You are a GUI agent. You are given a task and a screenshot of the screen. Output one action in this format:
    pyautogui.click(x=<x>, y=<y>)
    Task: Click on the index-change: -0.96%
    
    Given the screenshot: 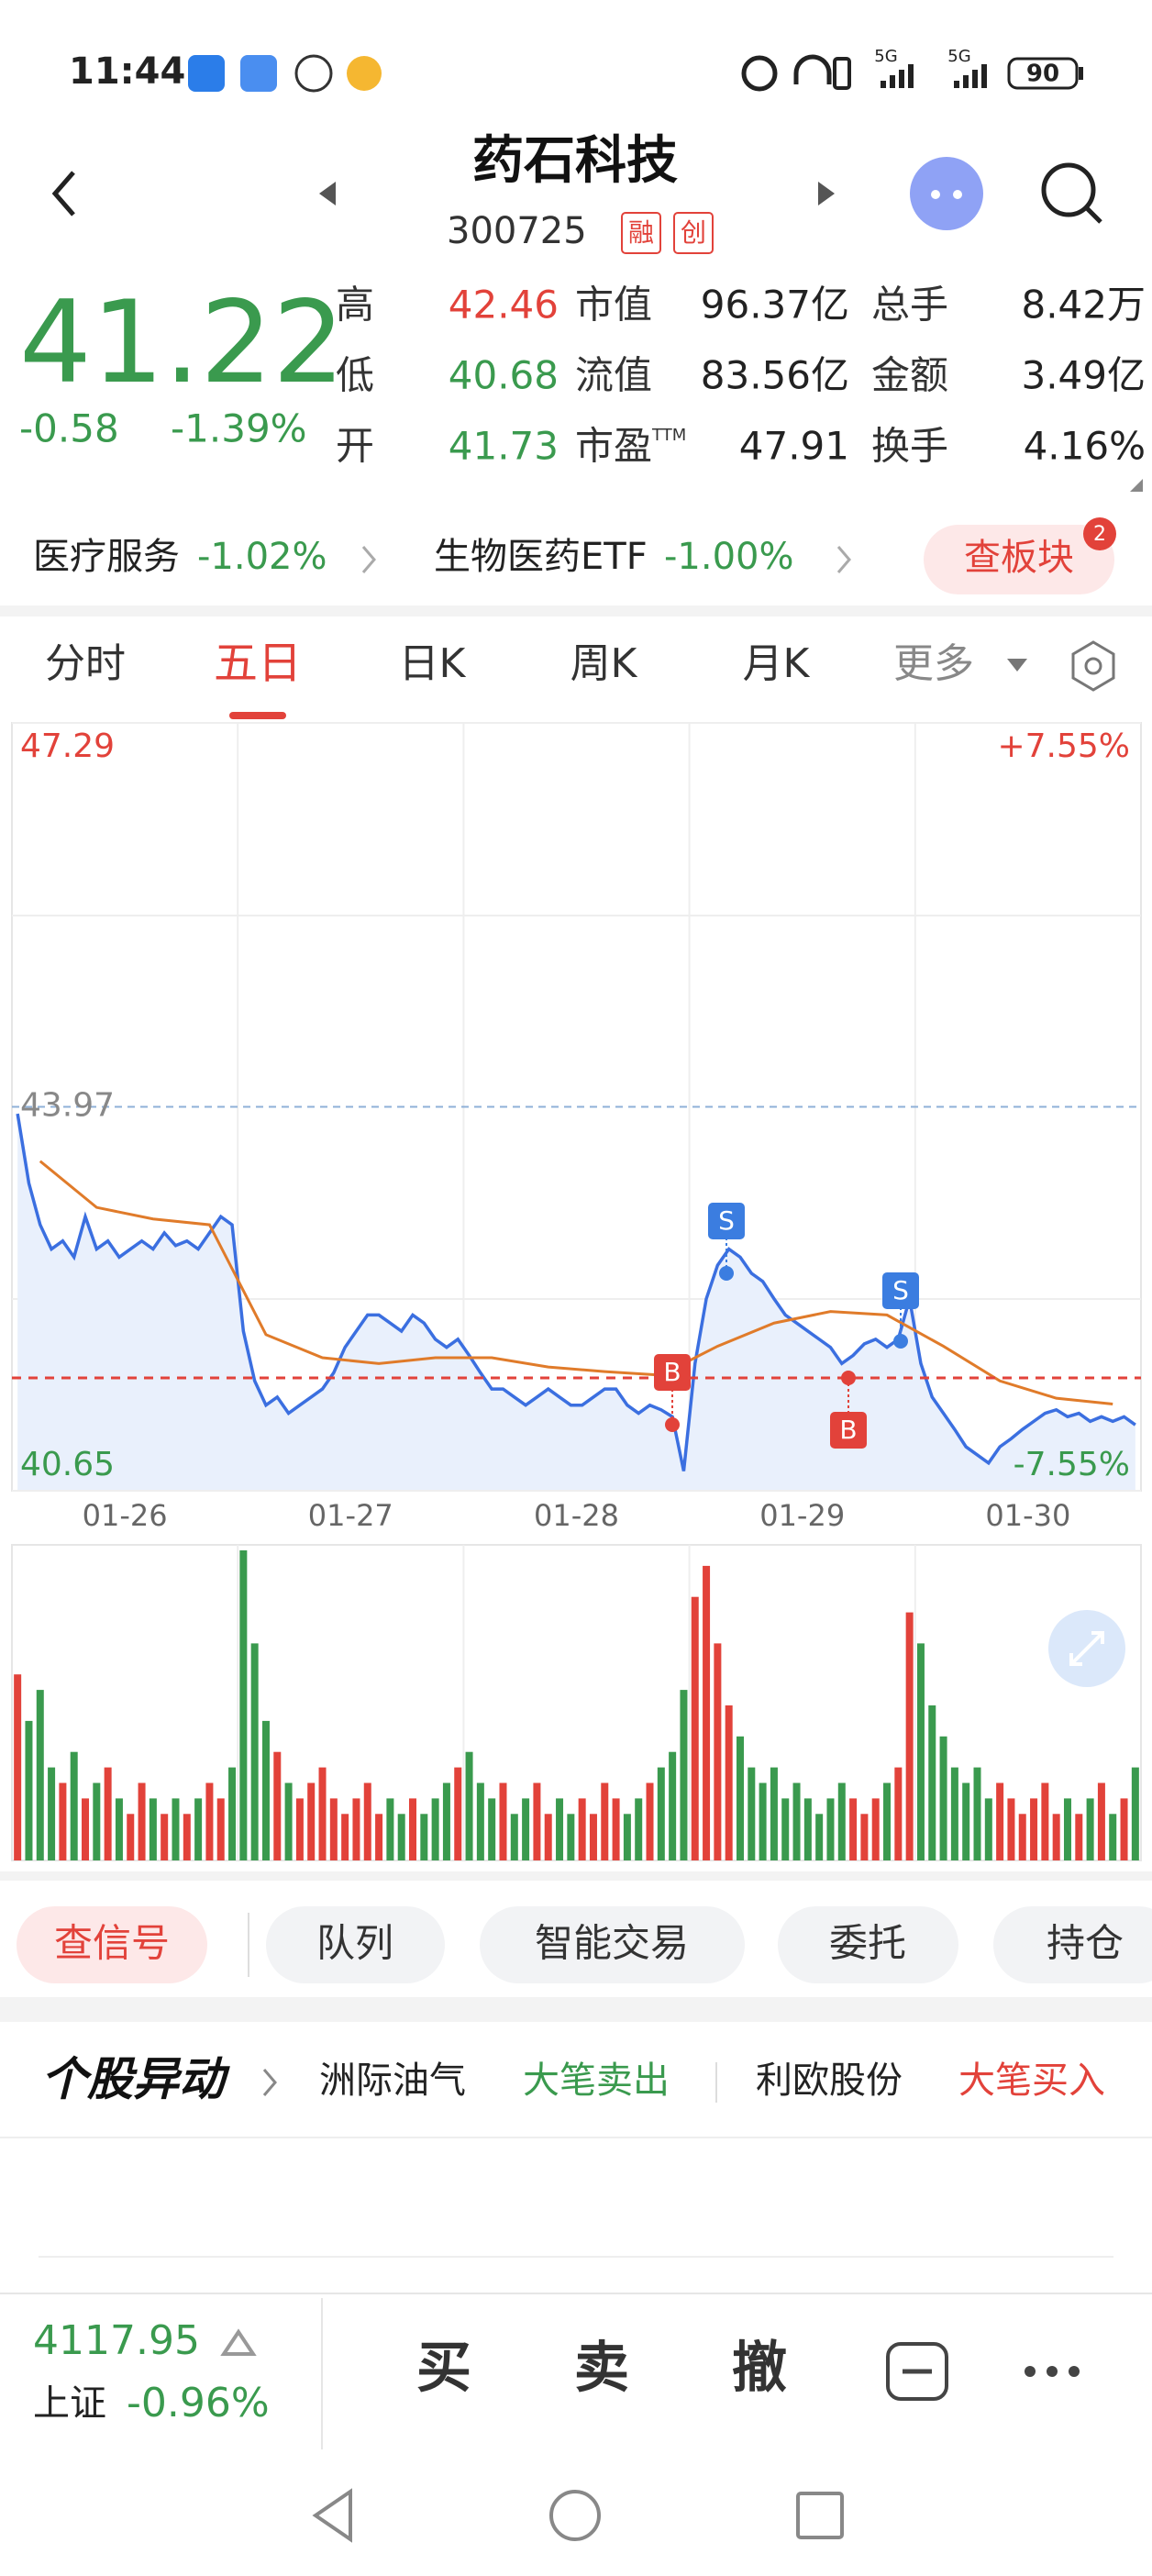 What is the action you would take?
    pyautogui.click(x=198, y=2403)
    